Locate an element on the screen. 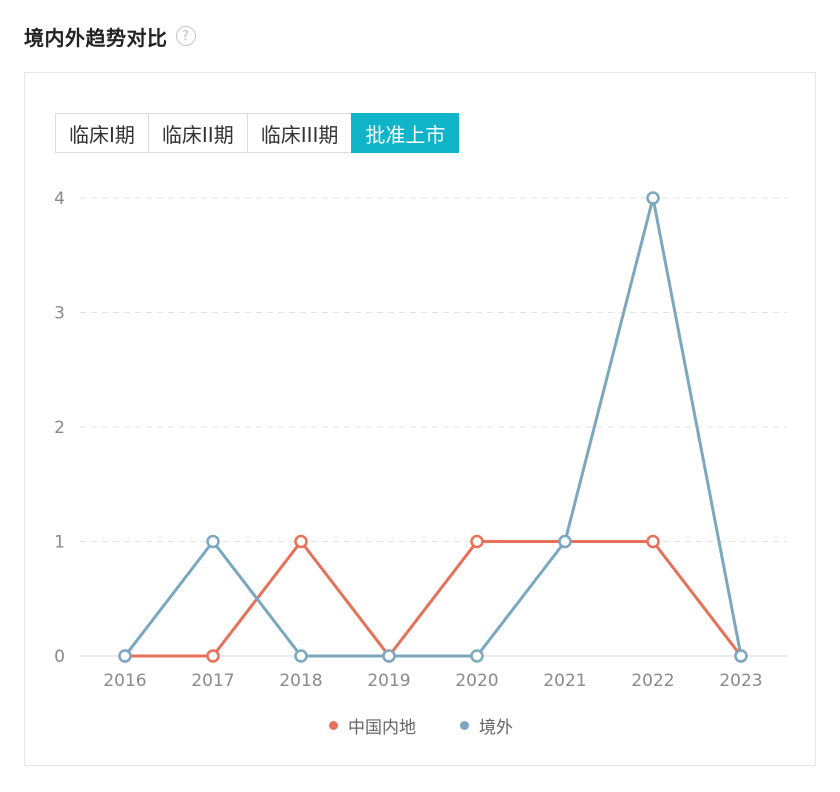  y-tick-label: 4 is located at coordinates (59, 199).